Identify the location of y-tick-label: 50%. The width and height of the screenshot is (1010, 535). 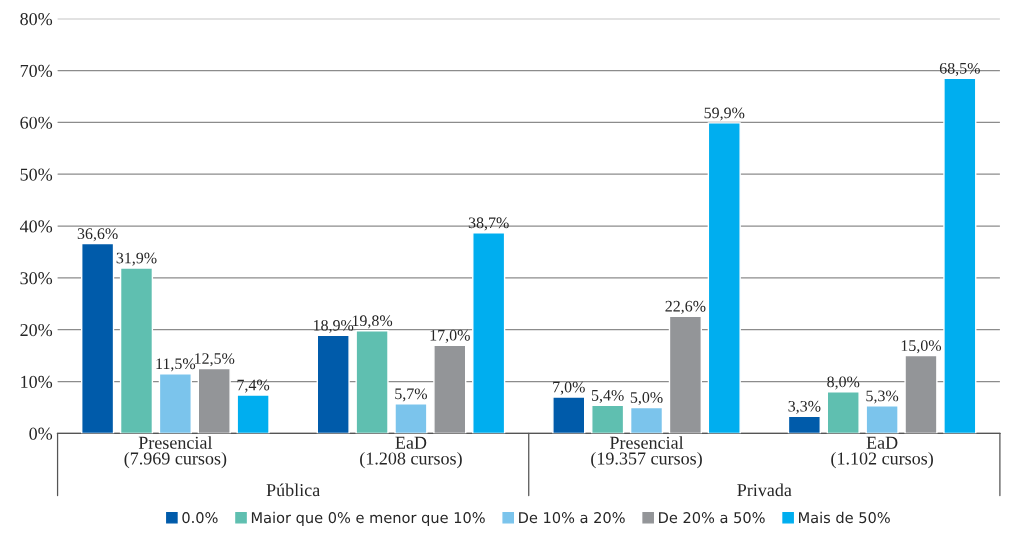
(36, 174).